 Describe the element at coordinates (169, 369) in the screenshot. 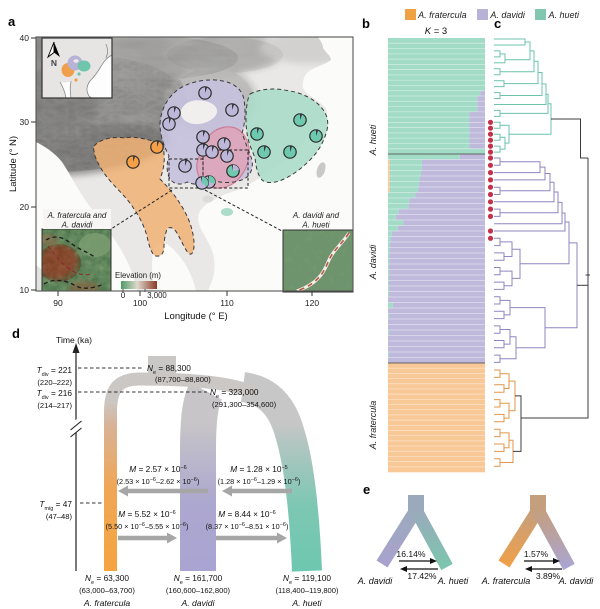

I see `svg-text: Ne = 88,300` at that location.